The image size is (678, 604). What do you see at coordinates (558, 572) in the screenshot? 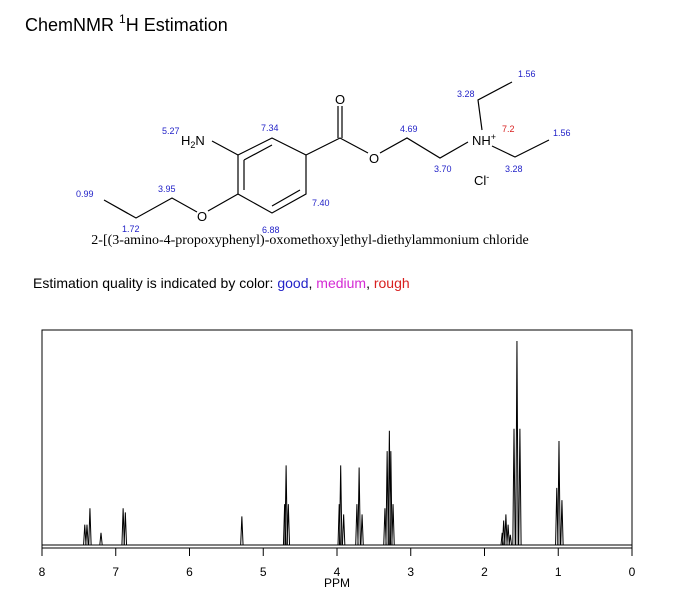
I see `x-tick-label: 1` at bounding box center [558, 572].